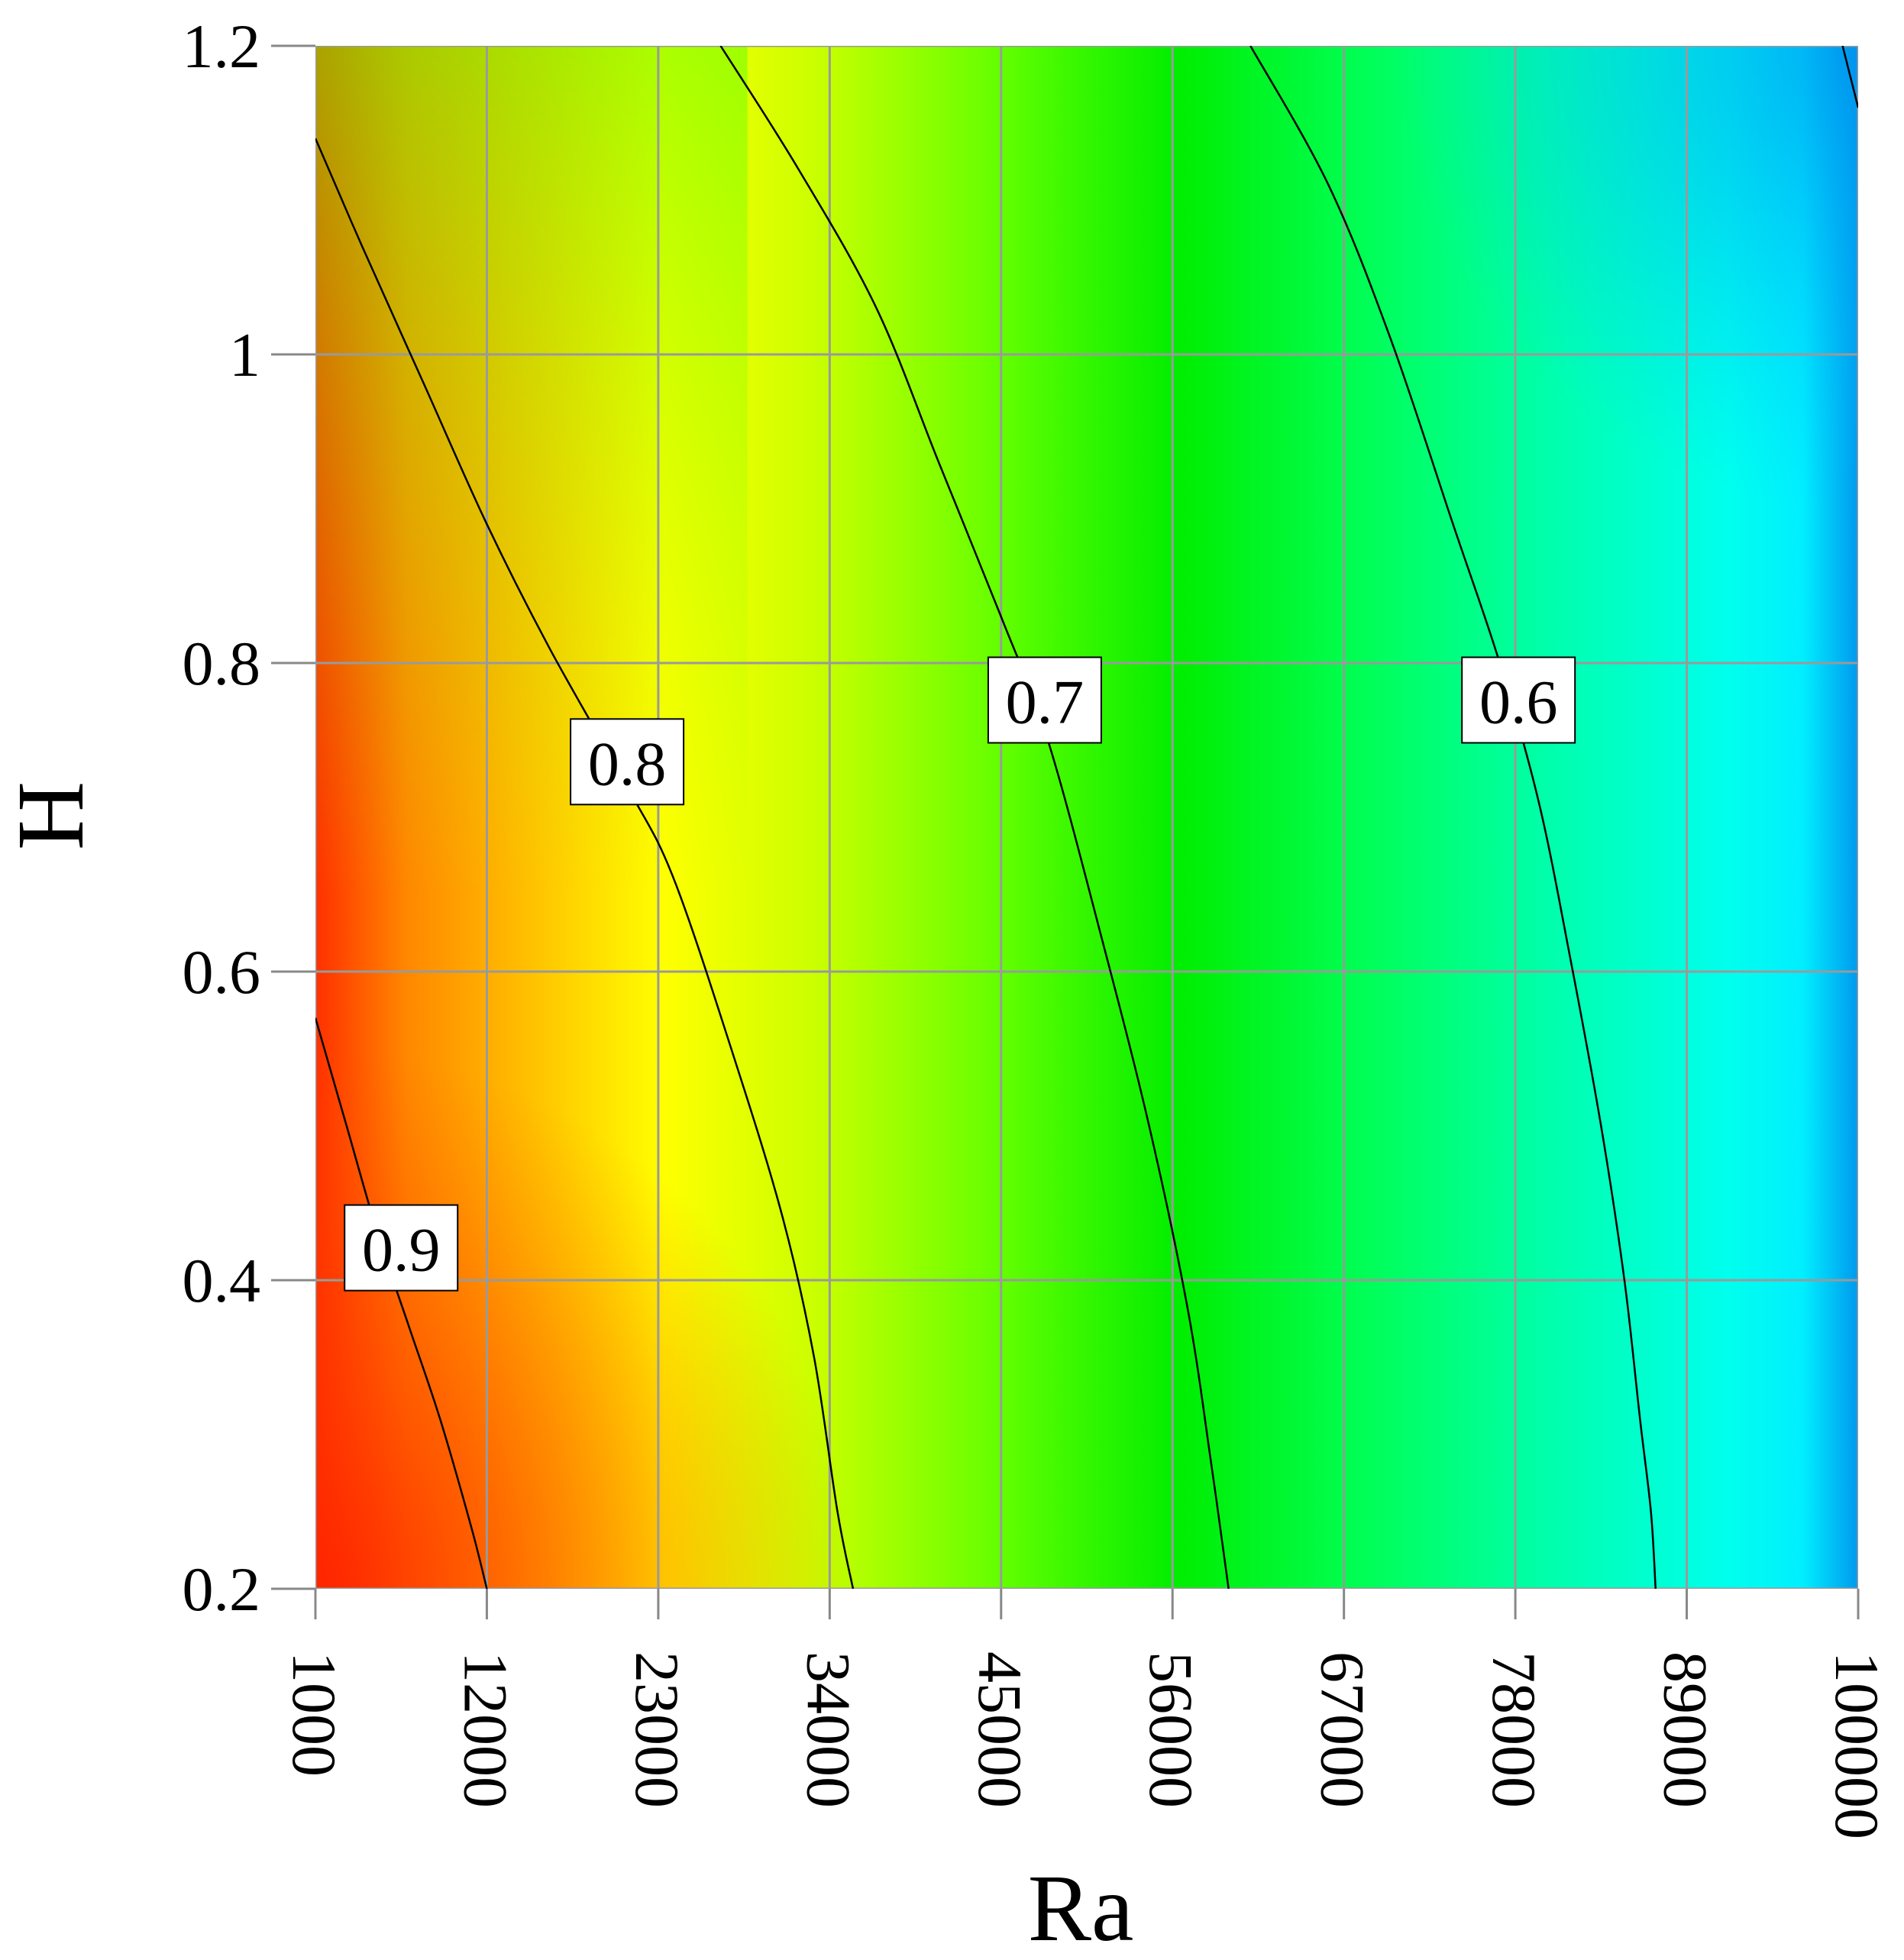  What do you see at coordinates (485, 1730) in the screenshot?
I see `x-tick-label: 12000` at bounding box center [485, 1730].